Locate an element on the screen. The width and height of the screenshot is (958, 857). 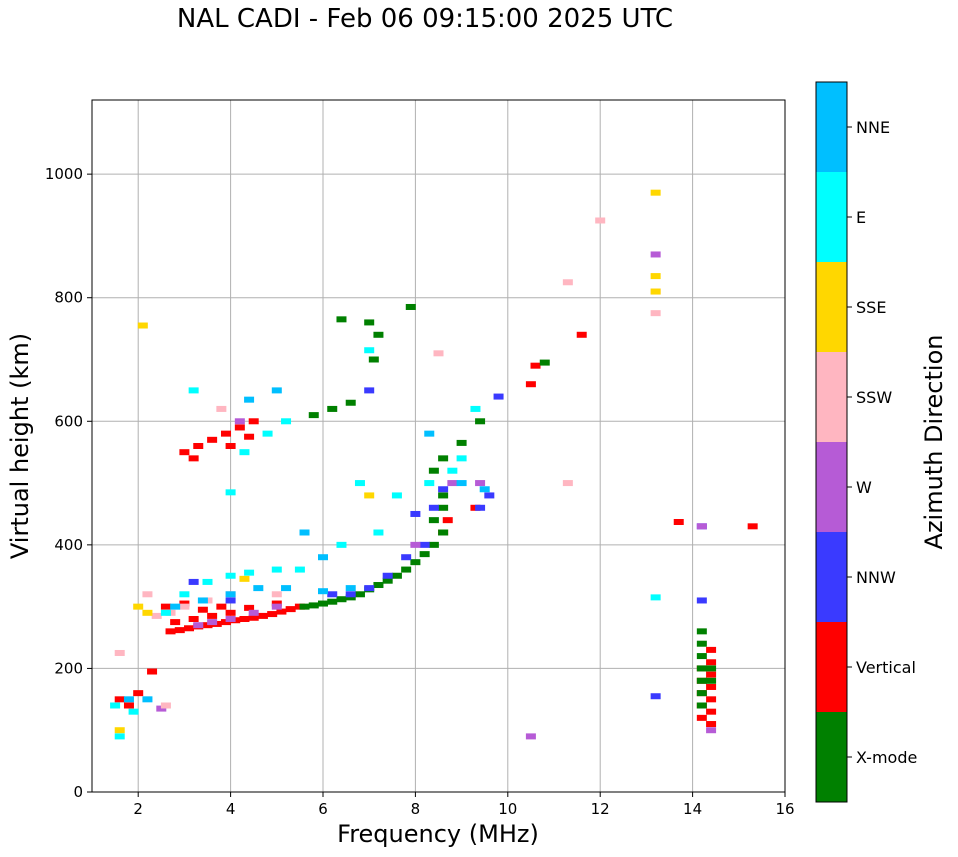
colorbar-segment-nnw is located at coordinates (831, 577).